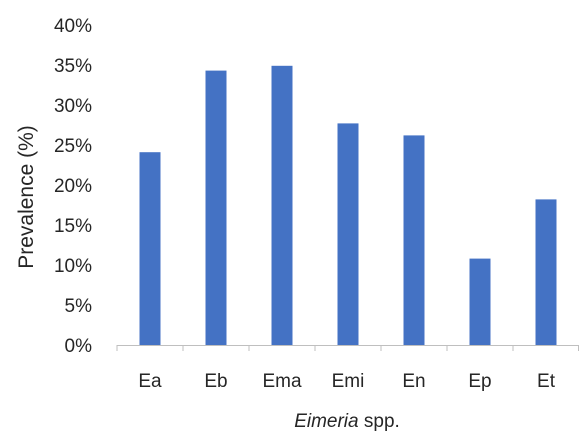  What do you see at coordinates (413, 381) in the screenshot?
I see `x-category-label: En` at bounding box center [413, 381].